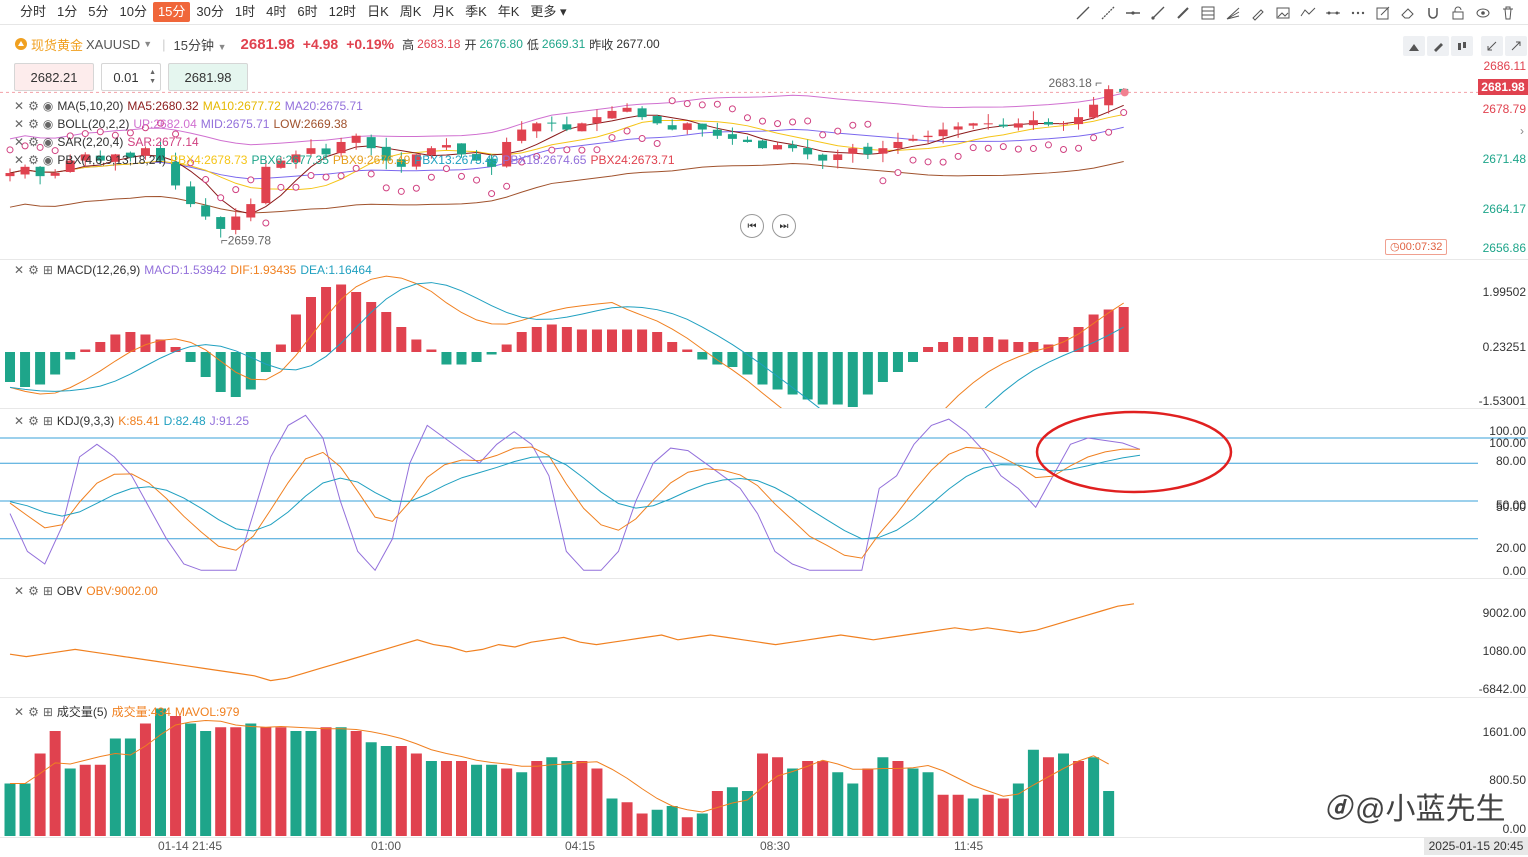 This screenshot has width=1528, height=857. Describe the element at coordinates (1132, 13) in the screenshot. I see `horizontal-line-icon` at that location.